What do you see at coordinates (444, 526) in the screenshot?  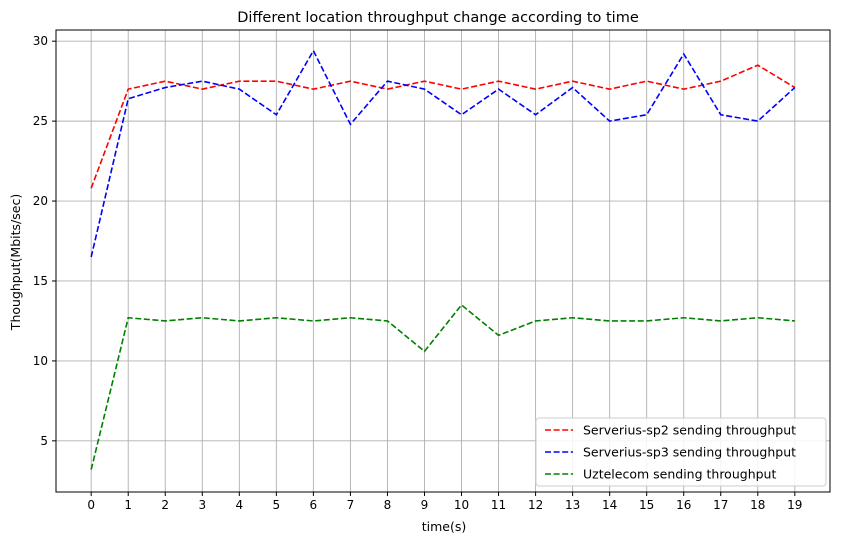 I see `x-axis-label: time(s)` at bounding box center [444, 526].